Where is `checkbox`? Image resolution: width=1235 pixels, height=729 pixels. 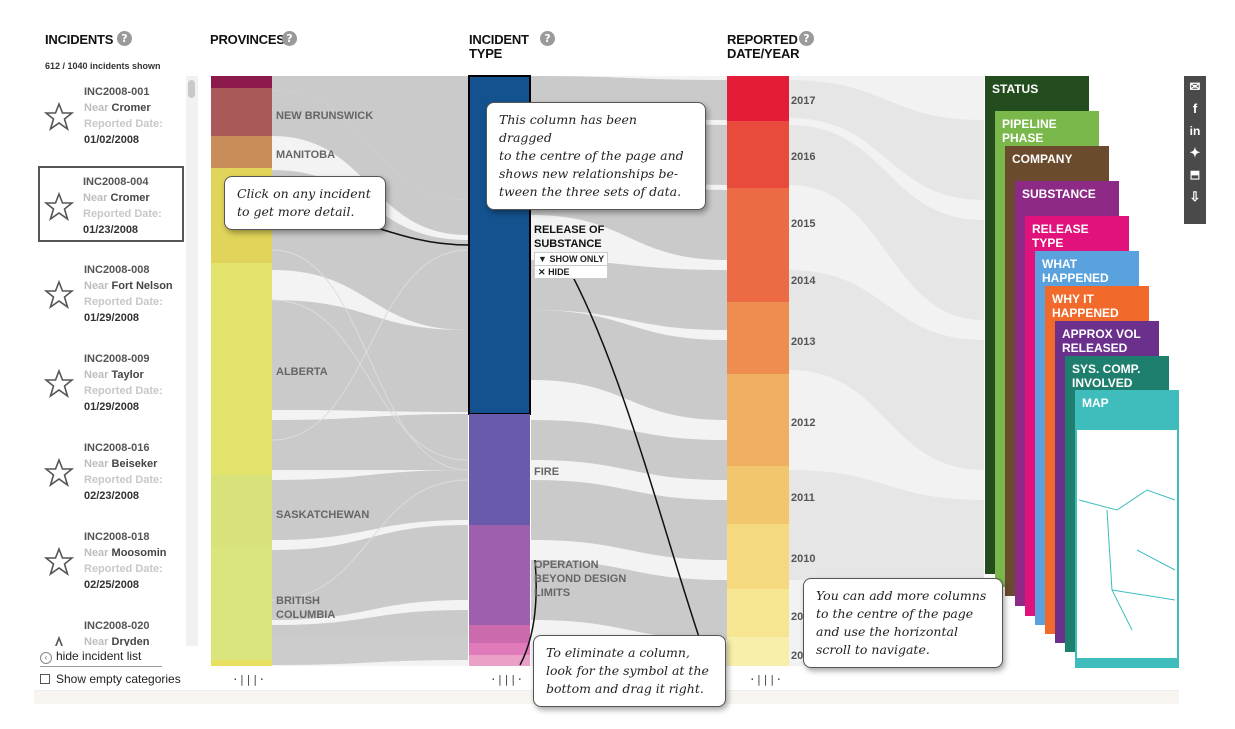
checkbox is located at coordinates (45, 679).